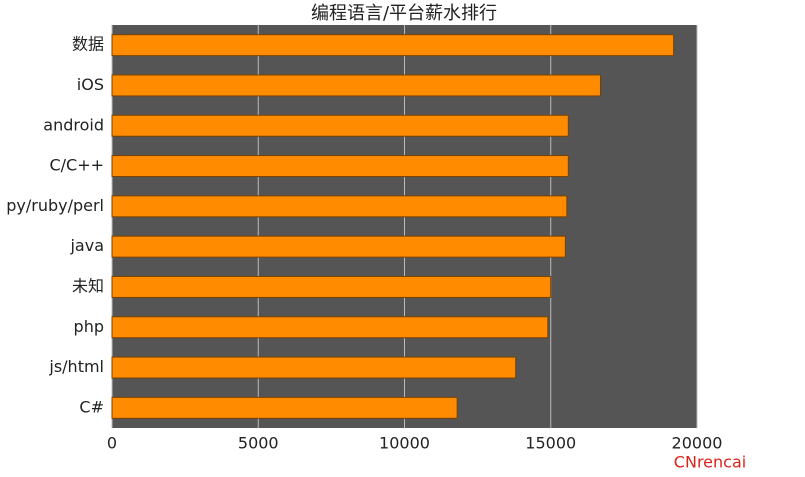 This screenshot has height=477, width=805. Describe the element at coordinates (88, 44) in the screenshot. I see `y-tick-label: 数据` at that location.